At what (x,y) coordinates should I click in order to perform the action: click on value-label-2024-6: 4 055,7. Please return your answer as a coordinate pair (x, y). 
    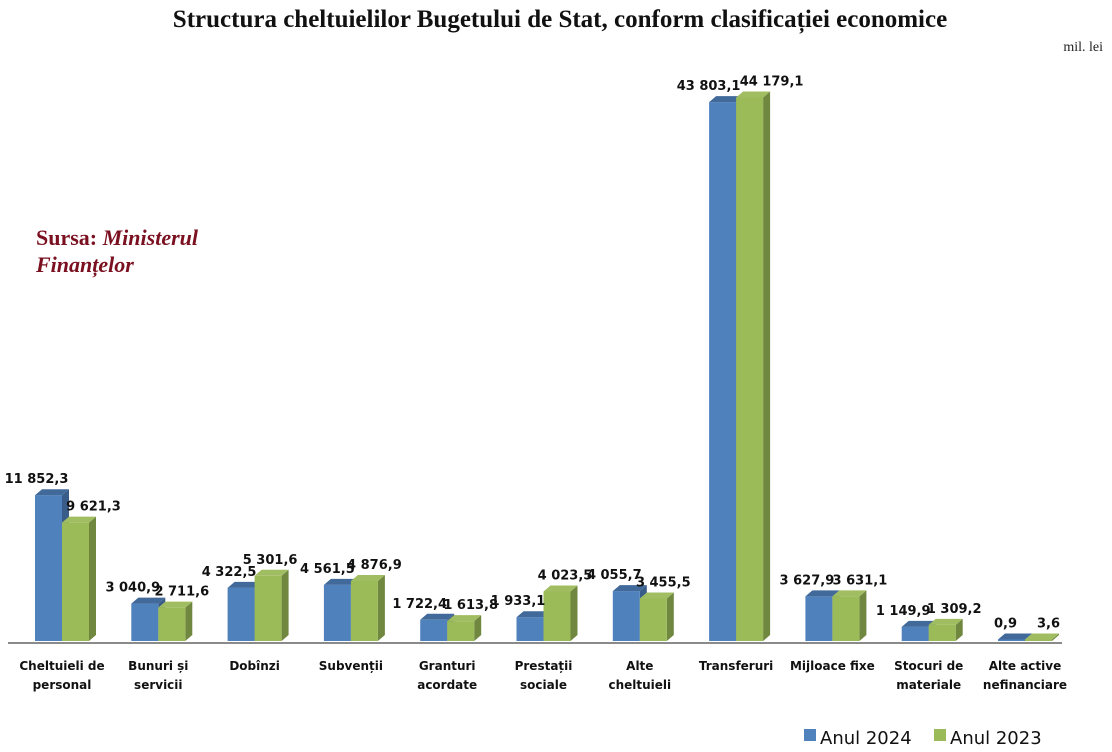
    Looking at the image, I should click on (614, 575).